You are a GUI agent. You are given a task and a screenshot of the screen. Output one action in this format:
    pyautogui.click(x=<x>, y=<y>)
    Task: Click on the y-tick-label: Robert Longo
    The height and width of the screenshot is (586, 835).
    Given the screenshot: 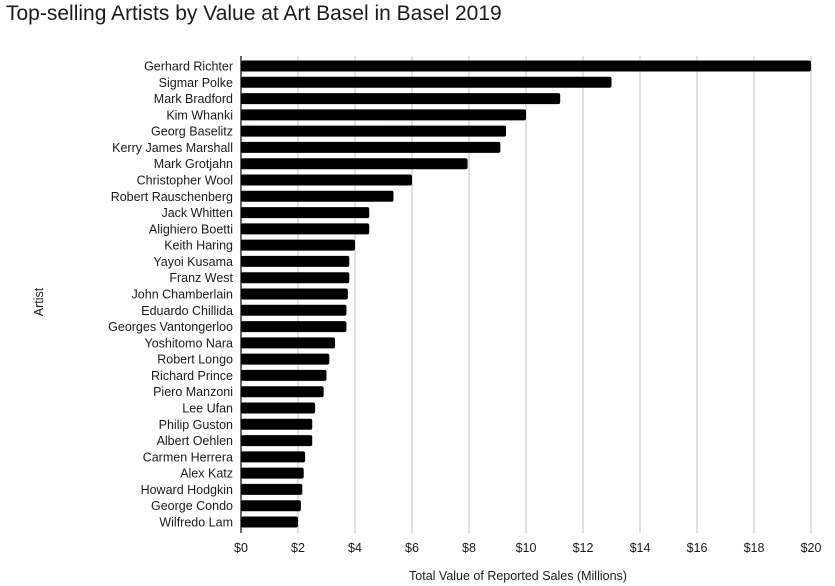 What is the action you would take?
    pyautogui.click(x=195, y=360)
    